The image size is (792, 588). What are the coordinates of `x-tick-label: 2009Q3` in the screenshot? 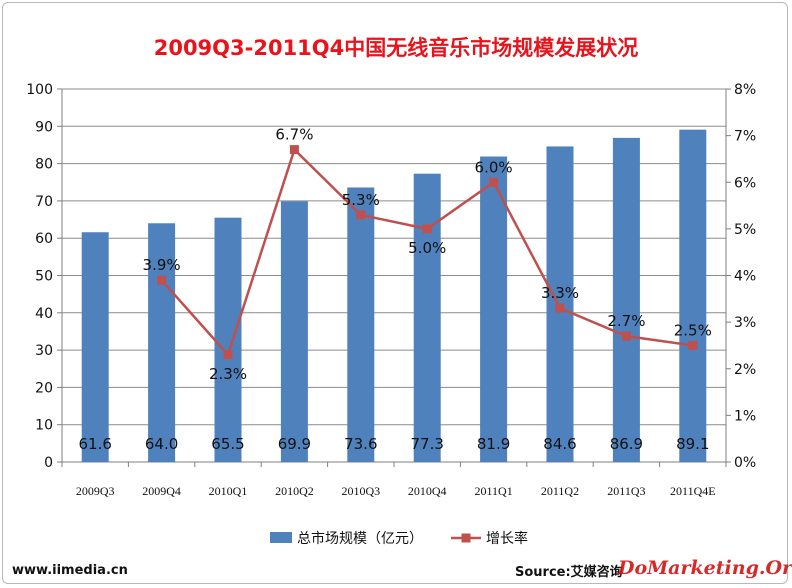 It's located at (95, 491).